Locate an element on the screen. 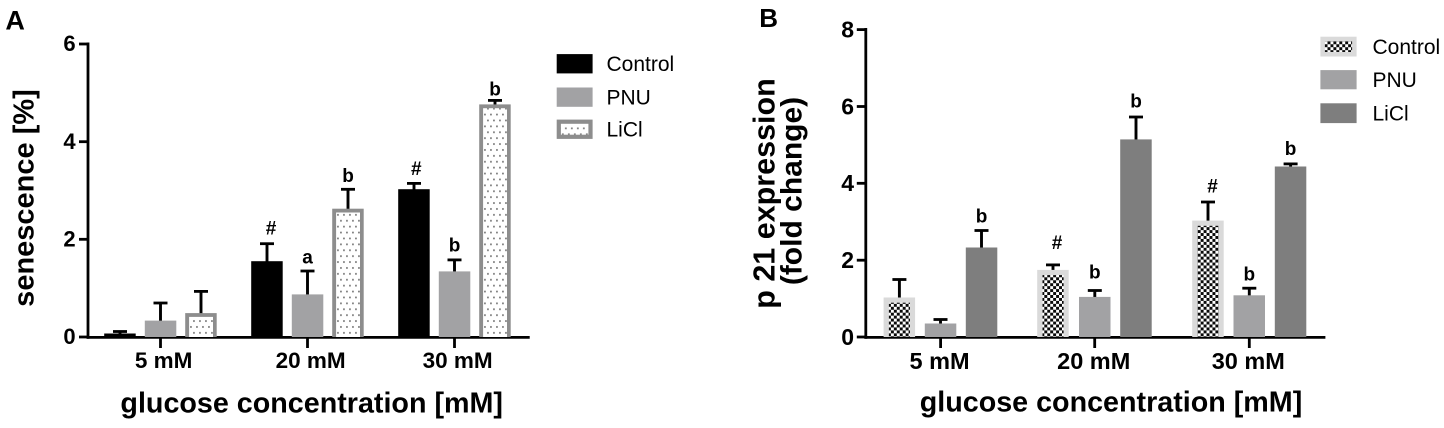 This screenshot has width=1444, height=428. svg-text: B is located at coordinates (768, 18).